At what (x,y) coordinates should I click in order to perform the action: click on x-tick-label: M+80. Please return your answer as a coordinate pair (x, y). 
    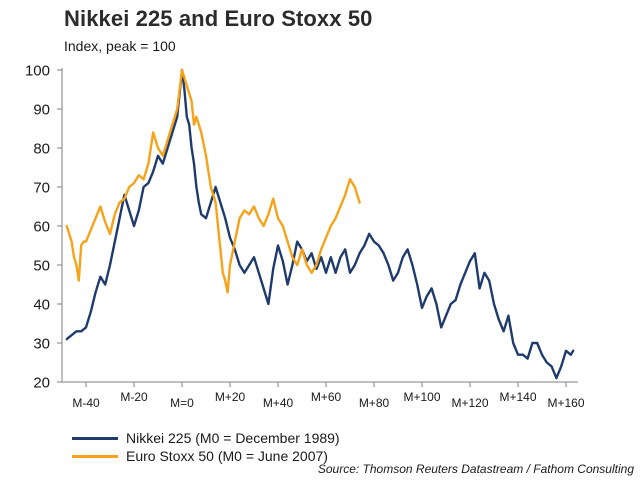
    Looking at the image, I should click on (374, 403).